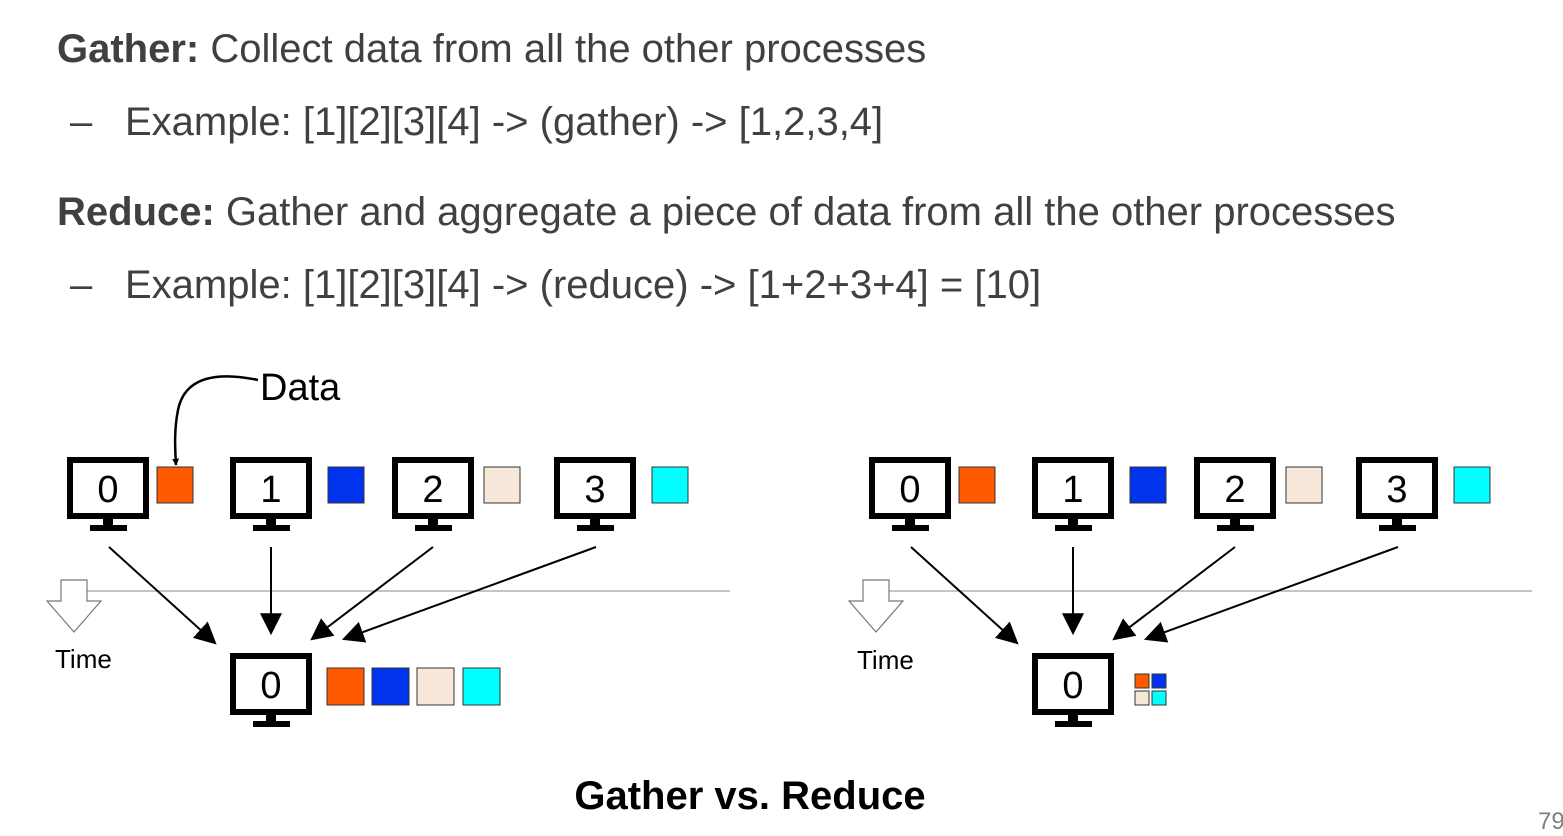 The image size is (1563, 836). I want to click on gathered-block-p3, so click(481, 686).